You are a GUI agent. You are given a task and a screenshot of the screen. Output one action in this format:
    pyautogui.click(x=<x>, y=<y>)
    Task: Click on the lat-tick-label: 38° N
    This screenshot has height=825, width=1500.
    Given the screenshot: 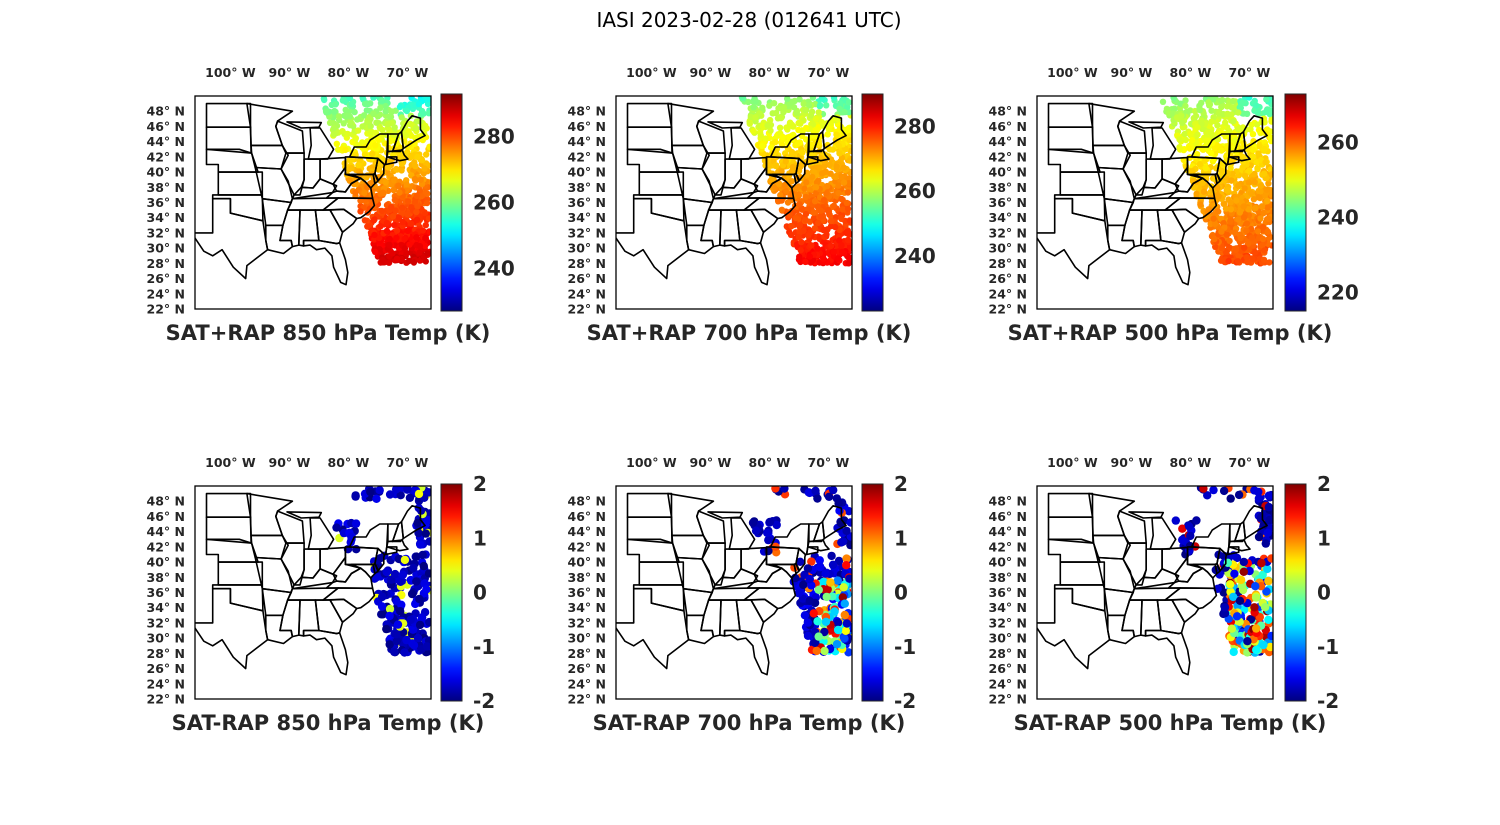 What is the action you would take?
    pyautogui.click(x=587, y=187)
    